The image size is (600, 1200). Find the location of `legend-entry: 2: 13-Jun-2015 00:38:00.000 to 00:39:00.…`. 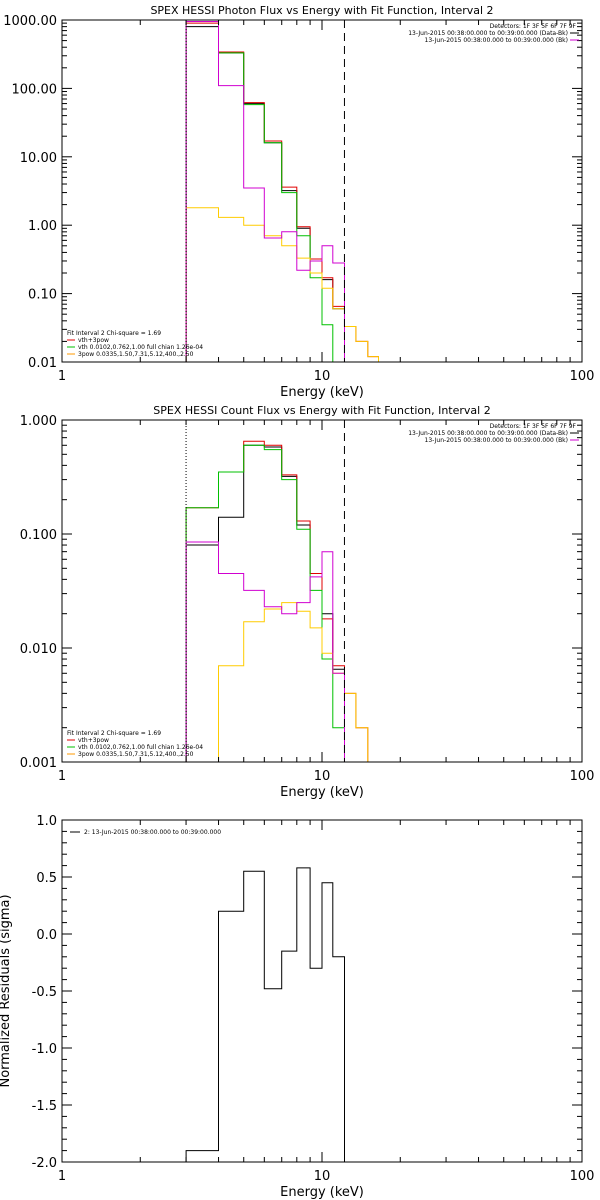

legend-entry: 2: 13-Jun-2015 00:38:00.000 to 00:39:00.… is located at coordinates (152, 832).